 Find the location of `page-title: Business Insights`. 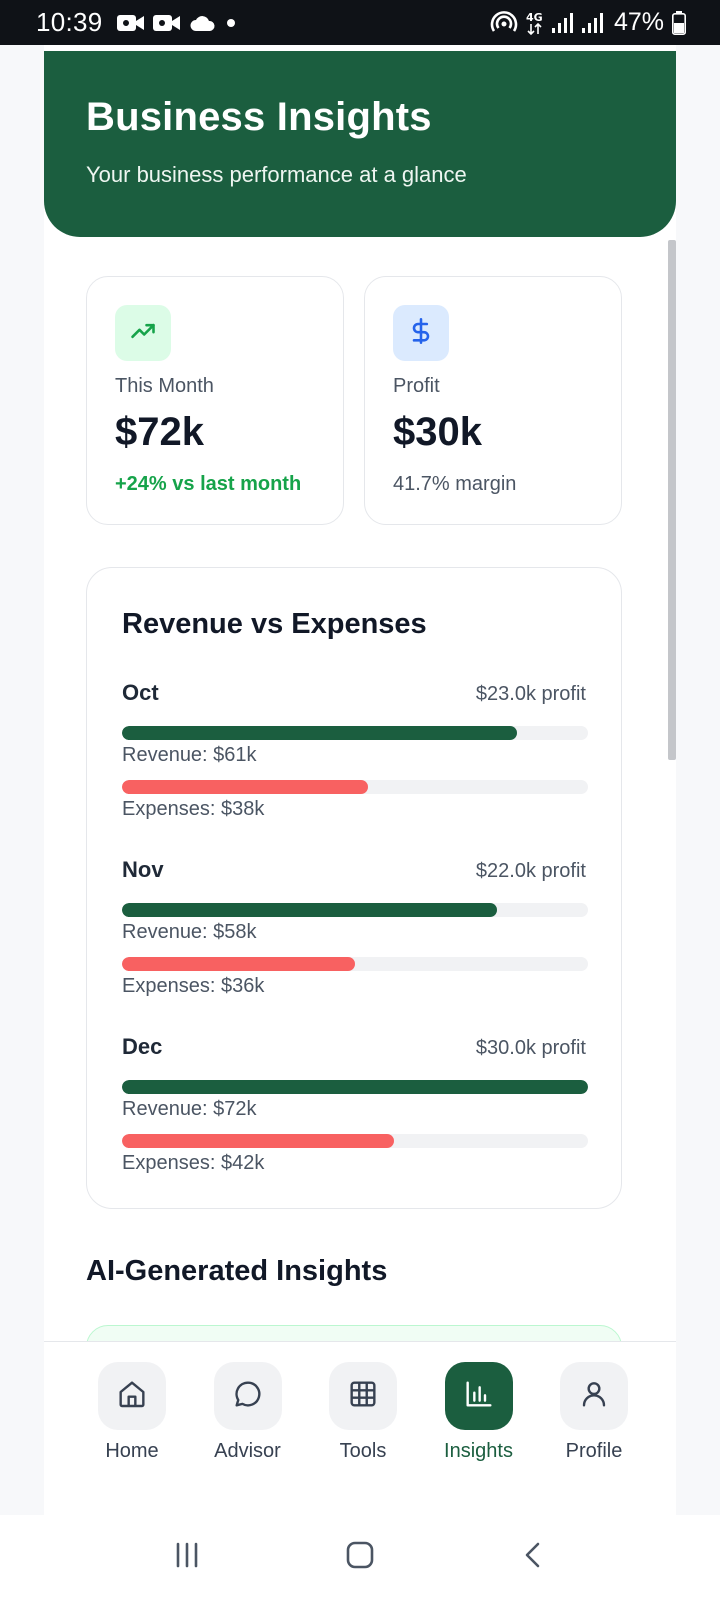

page-title: Business Insights is located at coordinates (259, 117).